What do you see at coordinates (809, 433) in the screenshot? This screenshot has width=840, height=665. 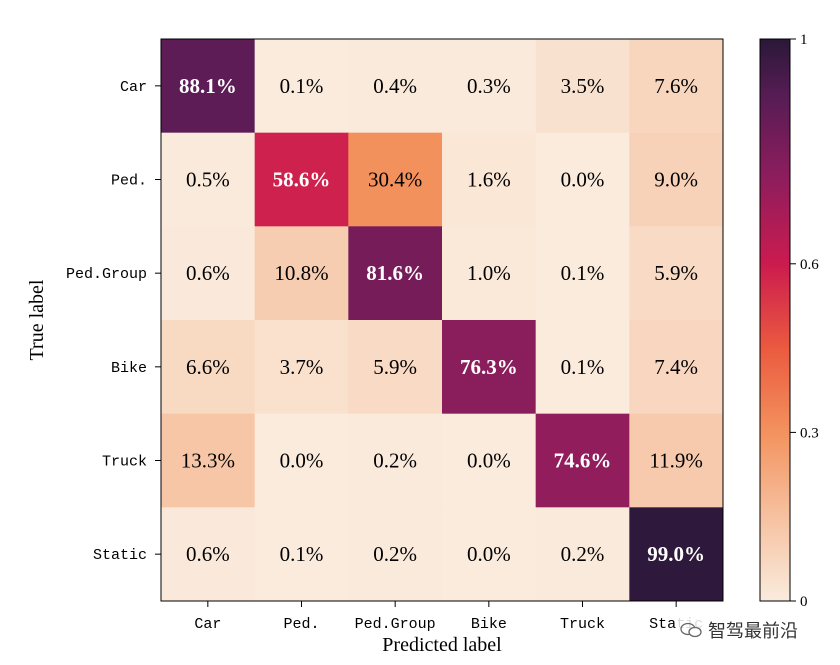 I see `colorbar-tick-label: 0.3` at bounding box center [809, 433].